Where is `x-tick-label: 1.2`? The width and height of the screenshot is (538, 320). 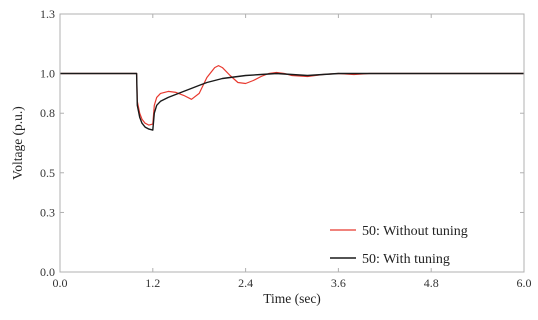
x-tick-label: 1.2 is located at coordinates (152, 283).